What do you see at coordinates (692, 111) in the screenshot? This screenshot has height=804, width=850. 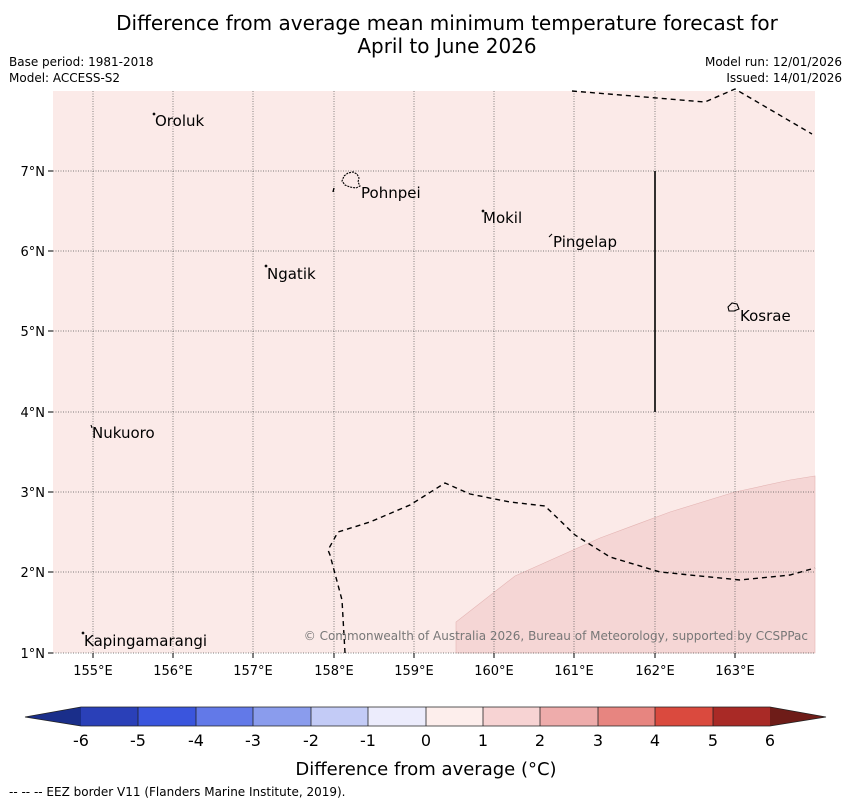 I see `eez-border-north` at bounding box center [692, 111].